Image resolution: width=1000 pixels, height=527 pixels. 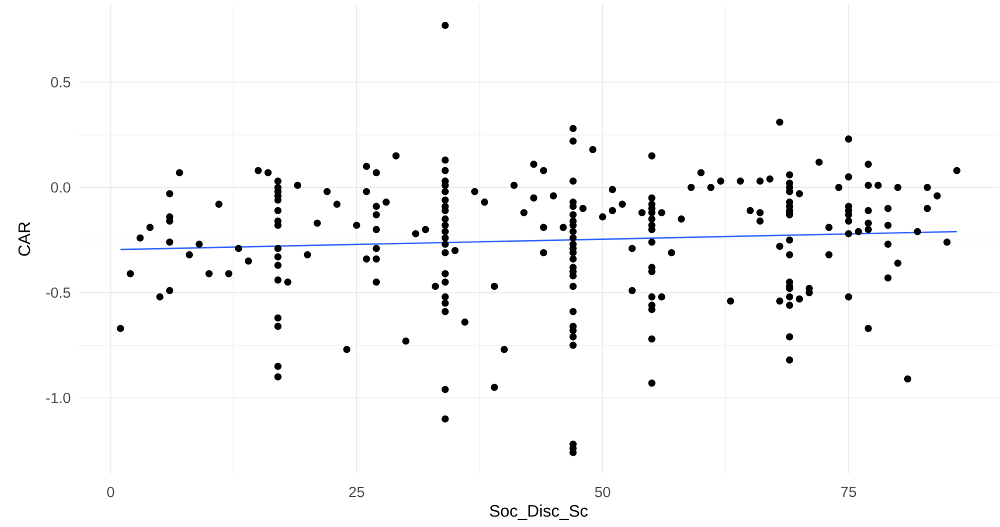 I want to click on y-tick-label: -0.5, so click(x=58, y=292).